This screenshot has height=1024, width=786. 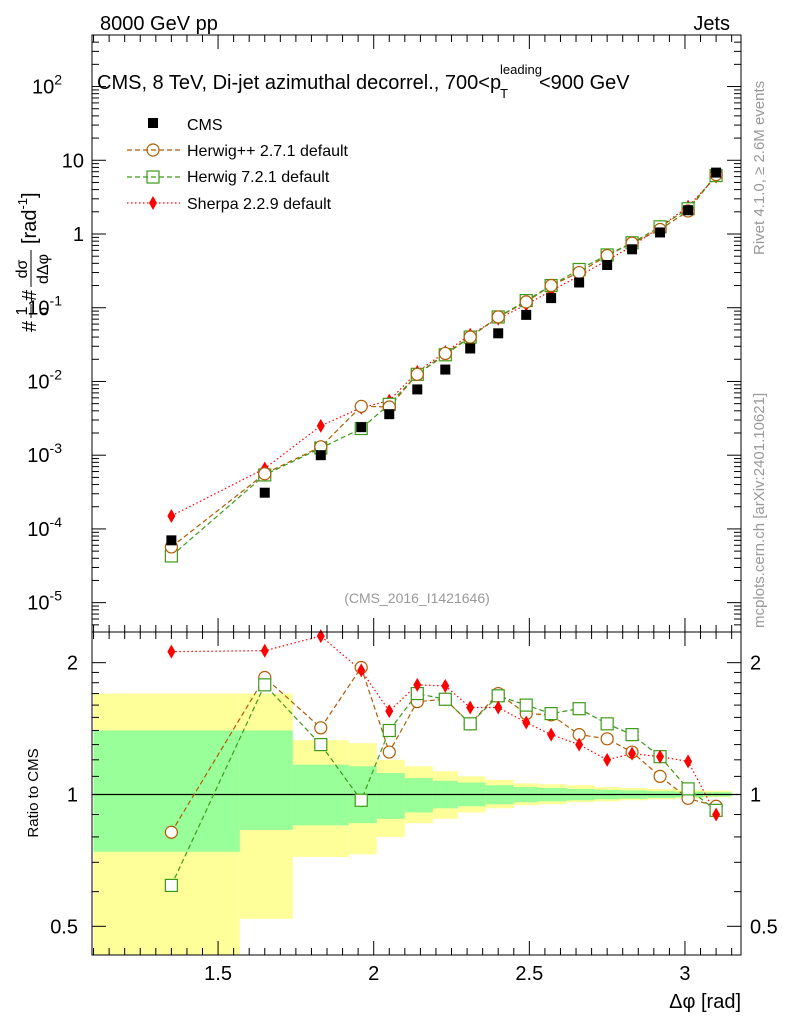 What do you see at coordinates (73, 161) in the screenshot?
I see `main-y-tick-label: 10` at bounding box center [73, 161].